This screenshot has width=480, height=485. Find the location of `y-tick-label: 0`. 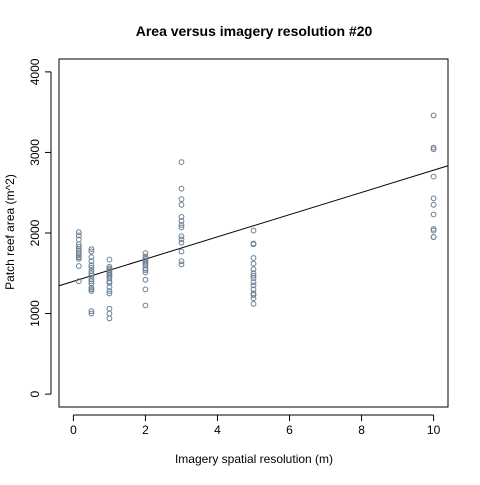

y-tick-label: 0 is located at coordinates (35, 393).